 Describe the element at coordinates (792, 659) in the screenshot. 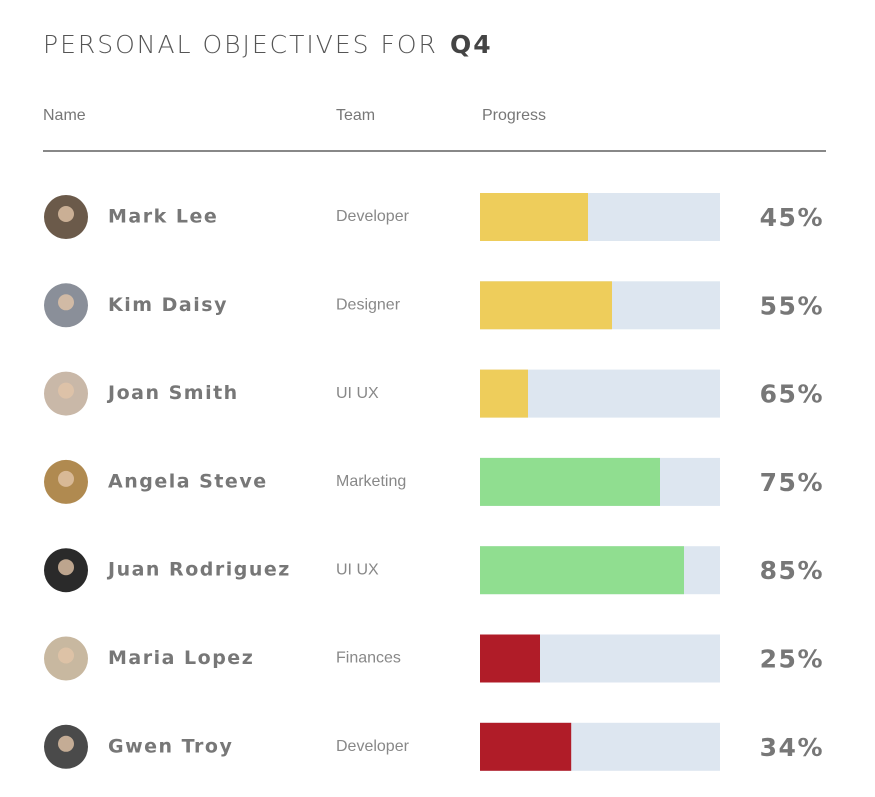

I see `progress-label: 25%` at that location.